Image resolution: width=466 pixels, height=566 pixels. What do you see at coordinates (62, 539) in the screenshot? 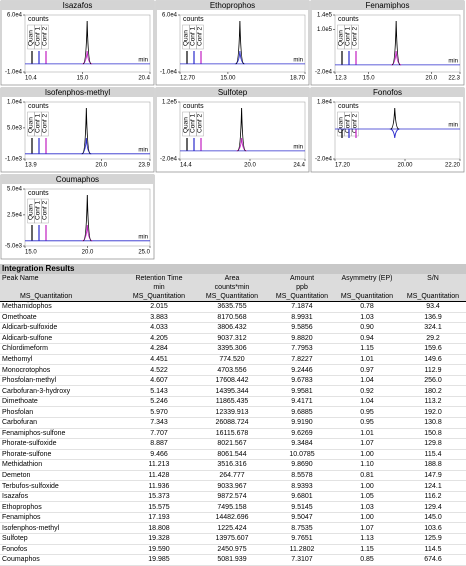
I see `result-cell: Sulfotep` at bounding box center [62, 539].